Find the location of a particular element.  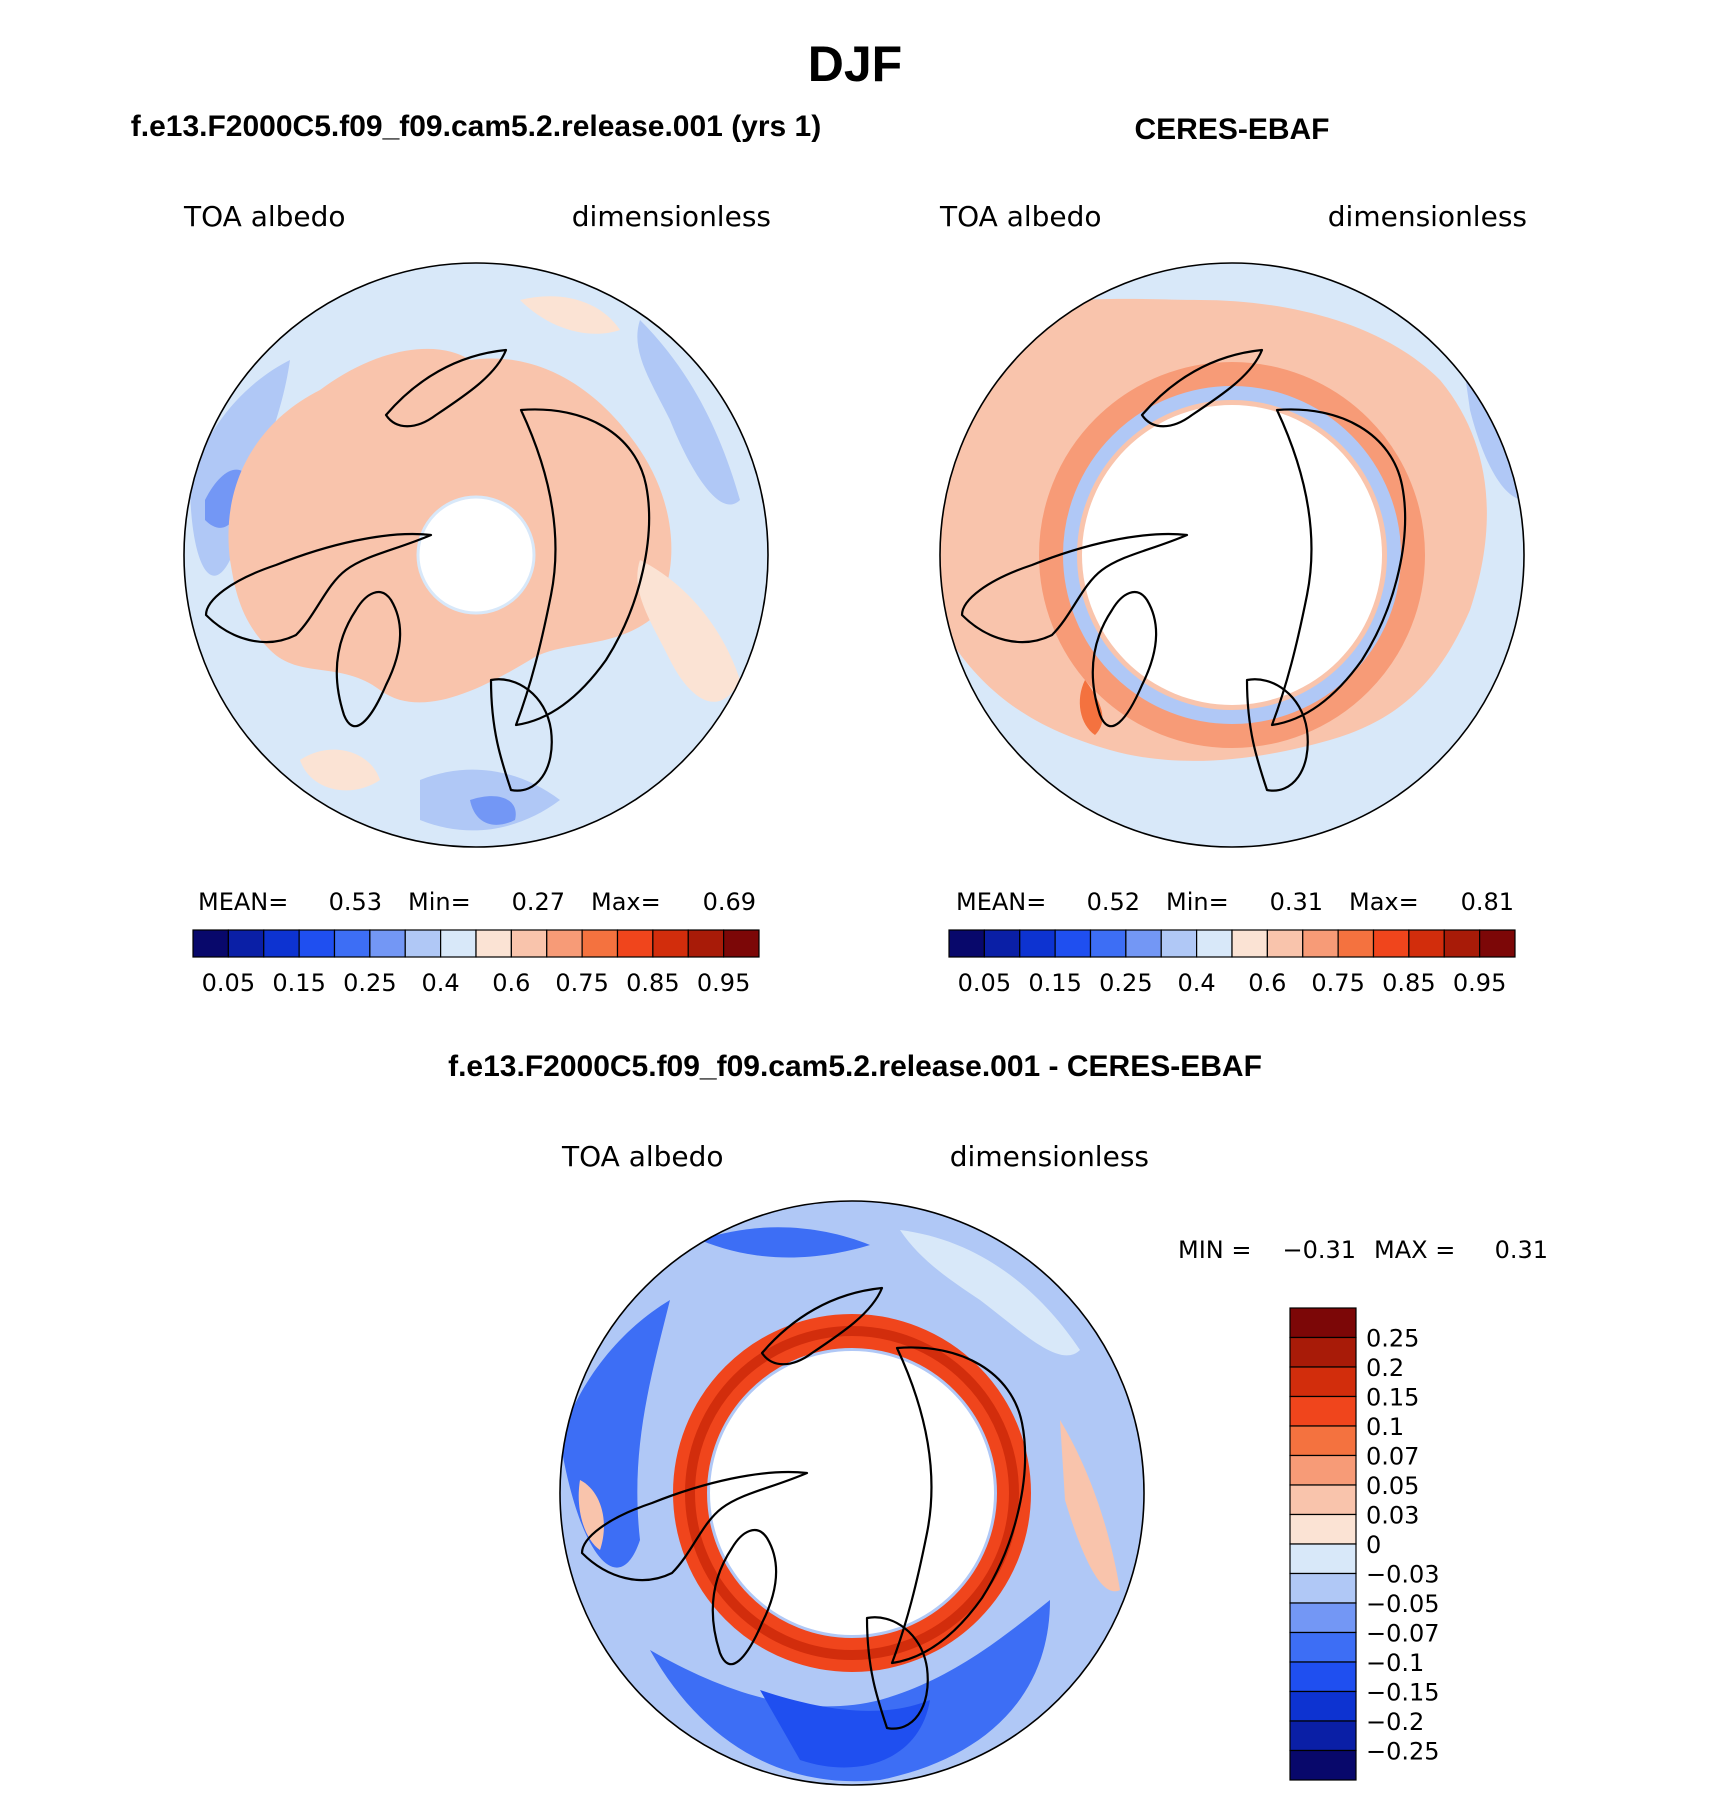

diff-colorbar-tick-label: 0.2 is located at coordinates (1385, 1368).